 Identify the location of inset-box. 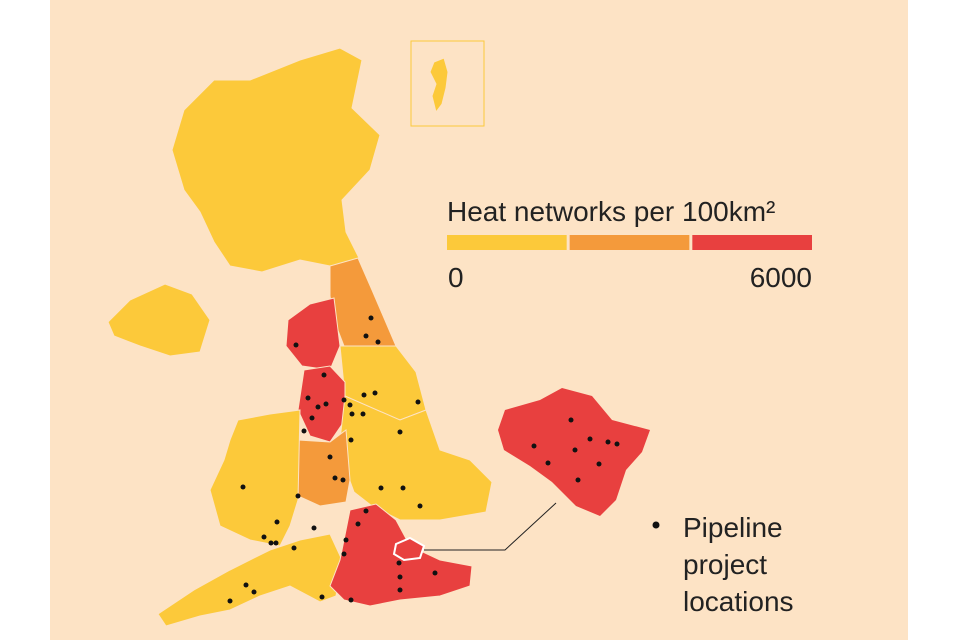
(447, 83).